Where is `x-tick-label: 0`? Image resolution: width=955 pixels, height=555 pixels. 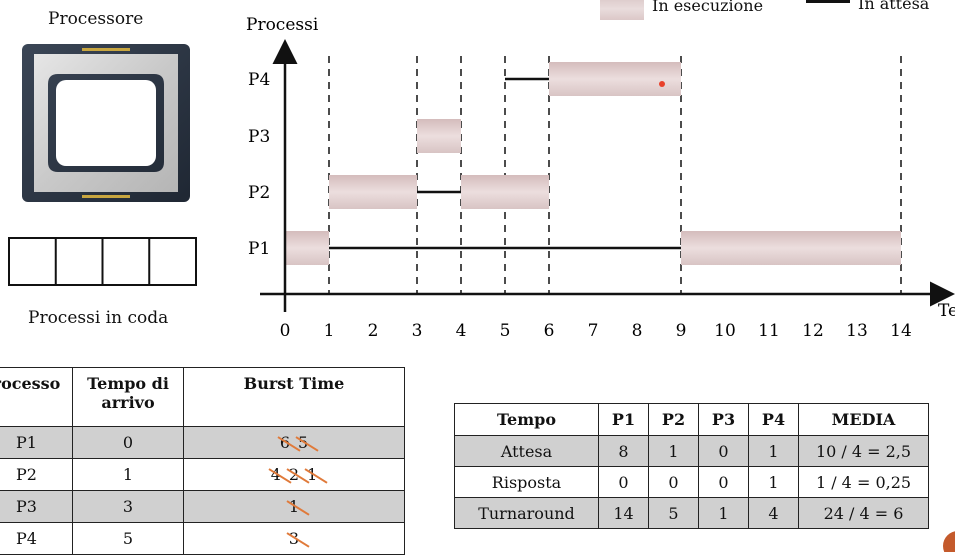
x-tick-label: 0 is located at coordinates (285, 331).